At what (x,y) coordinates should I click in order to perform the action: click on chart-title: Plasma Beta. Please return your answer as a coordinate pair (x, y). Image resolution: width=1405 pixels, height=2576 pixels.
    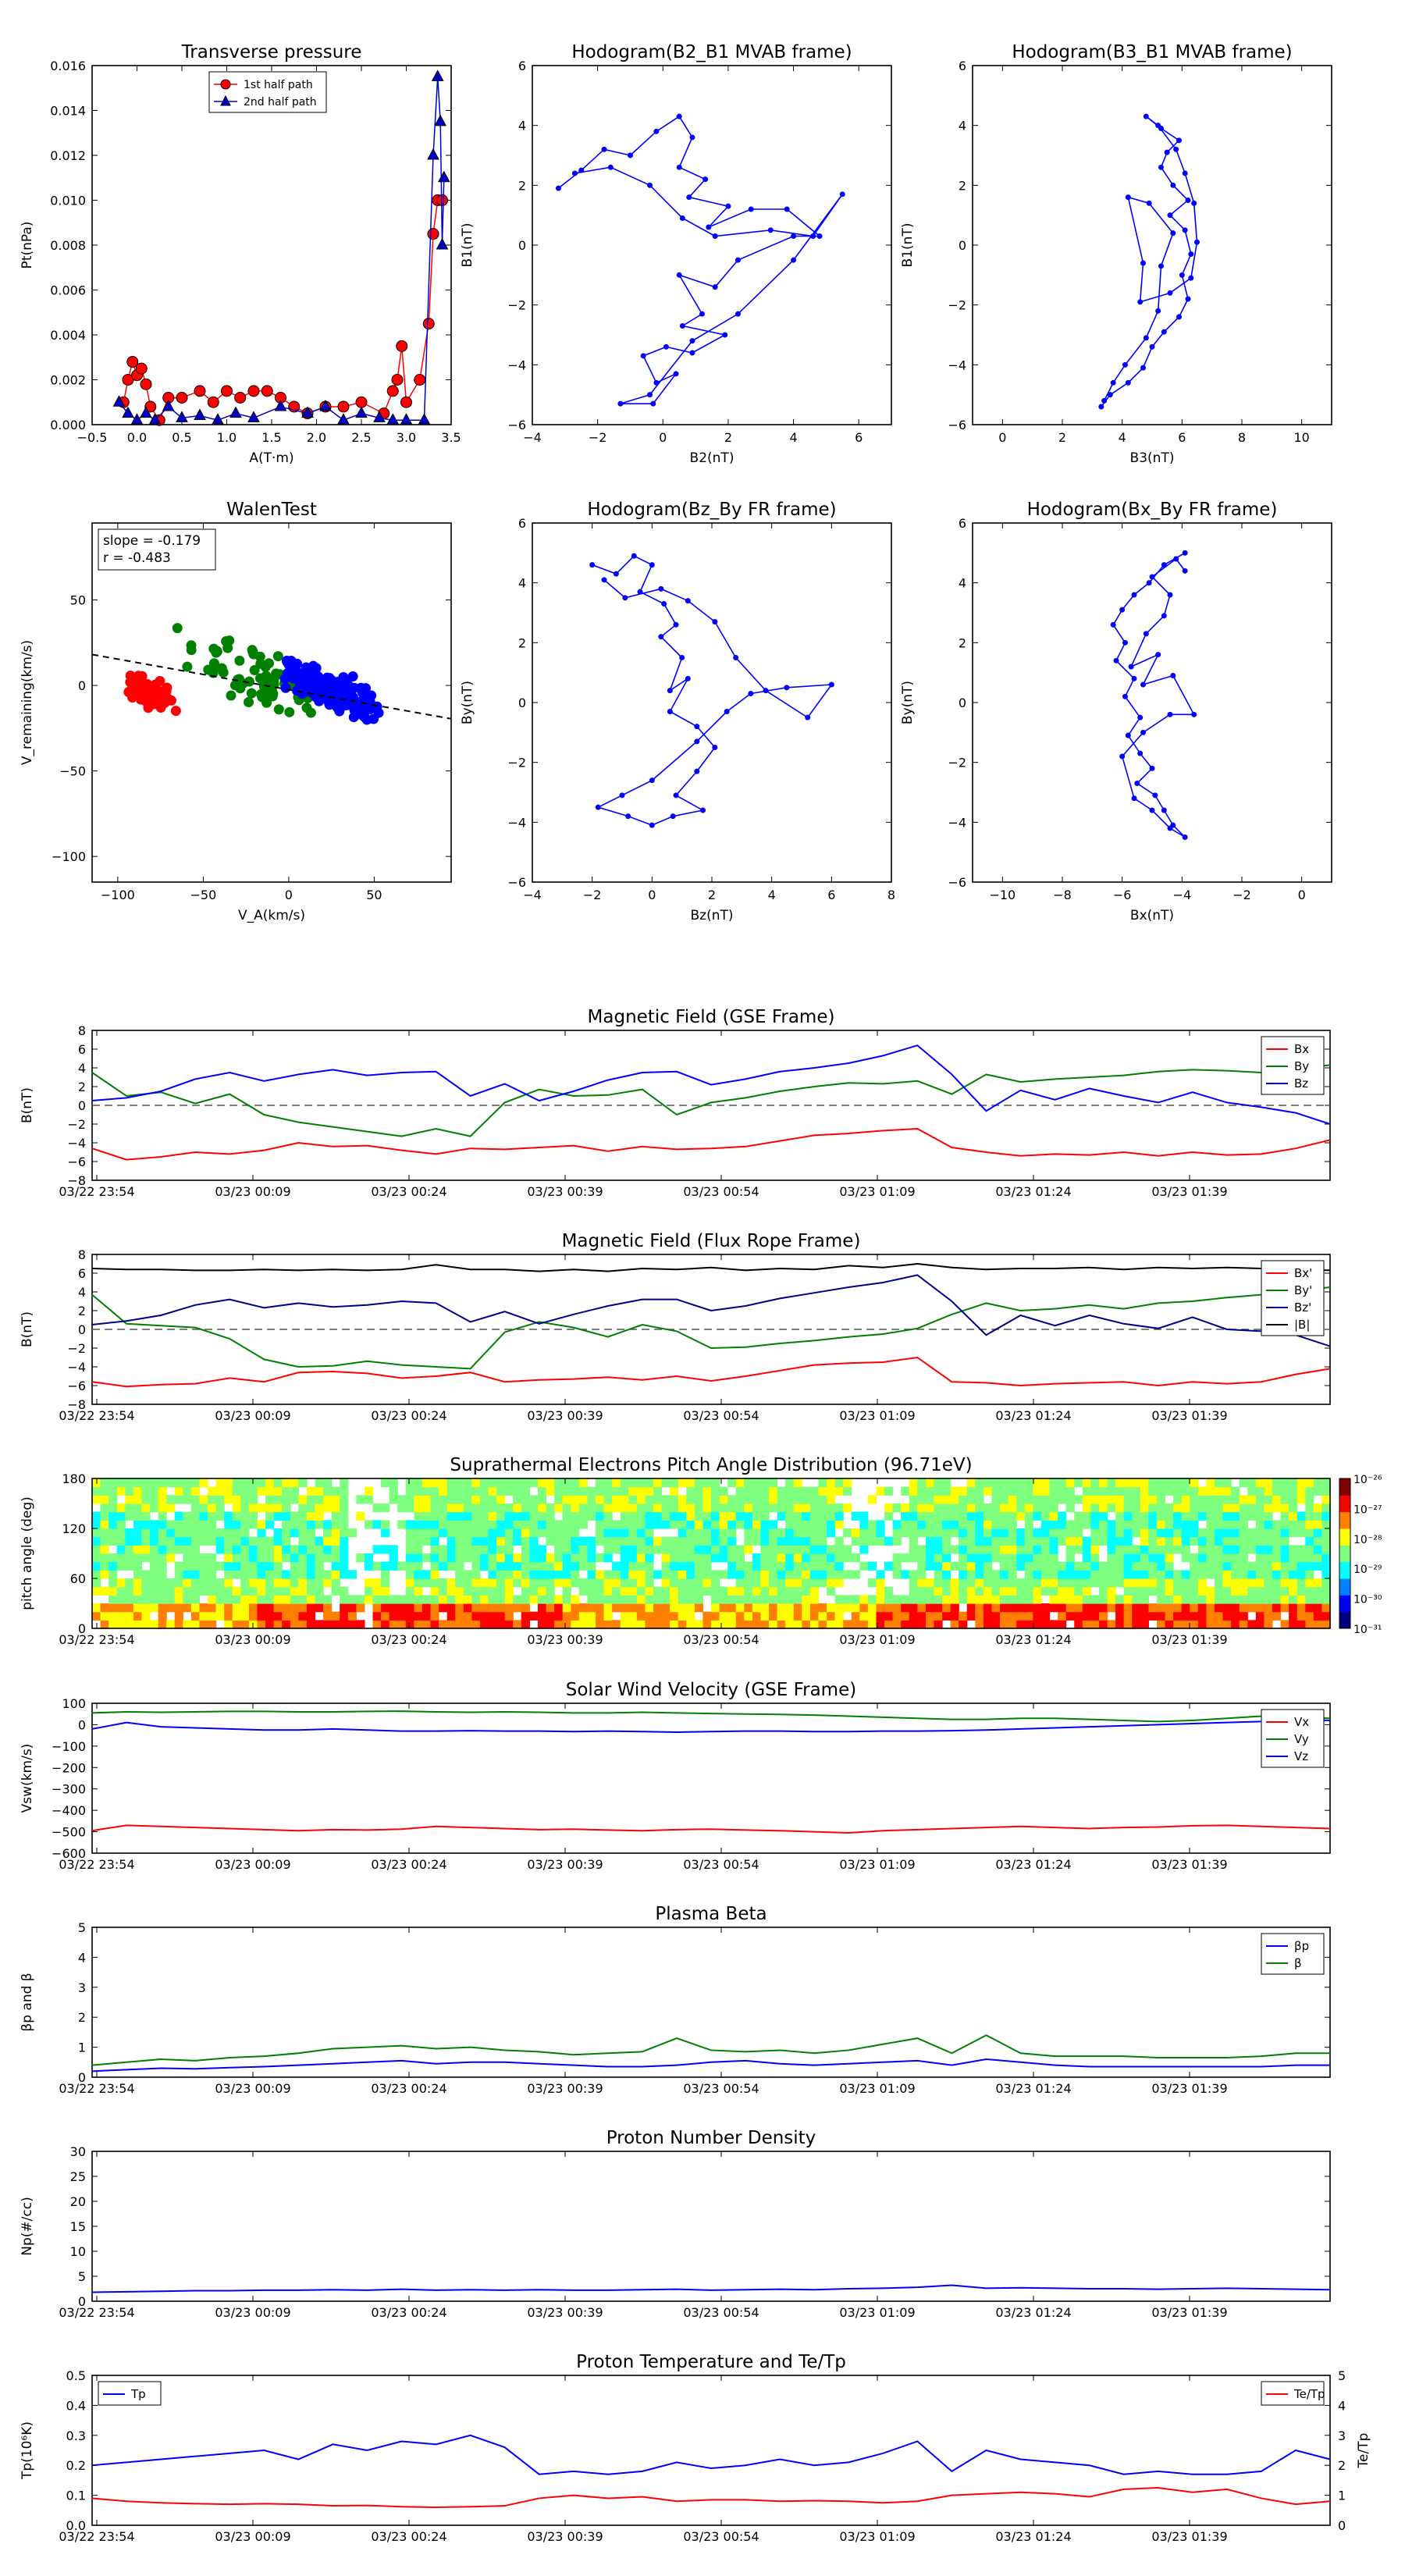
    Looking at the image, I should click on (711, 1914).